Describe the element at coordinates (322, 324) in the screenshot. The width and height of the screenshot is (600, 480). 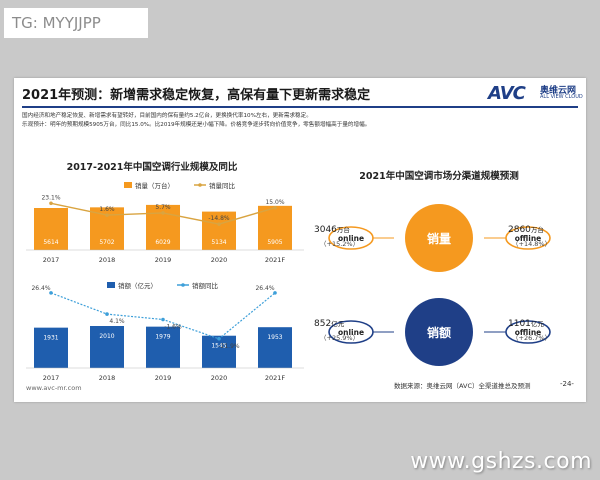
I see `online-value-number: 852` at that location.